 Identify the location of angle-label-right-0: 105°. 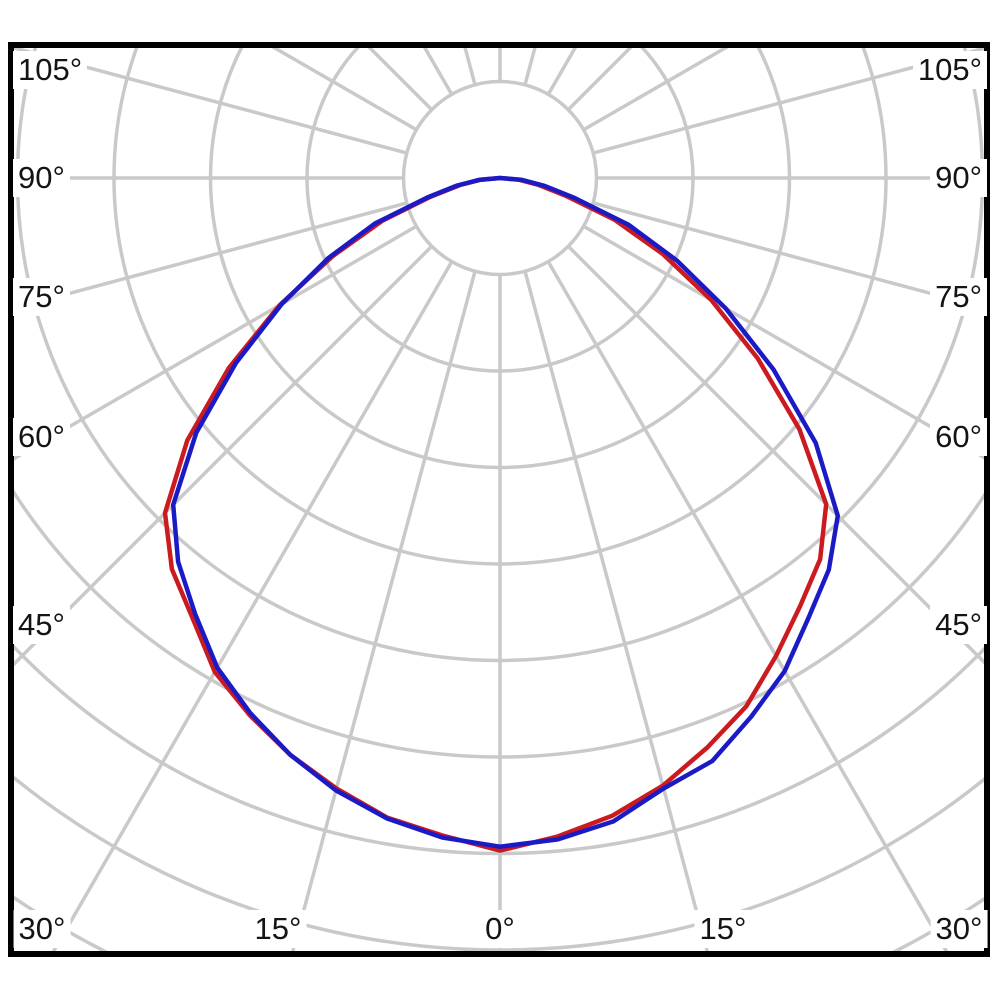
(949, 70).